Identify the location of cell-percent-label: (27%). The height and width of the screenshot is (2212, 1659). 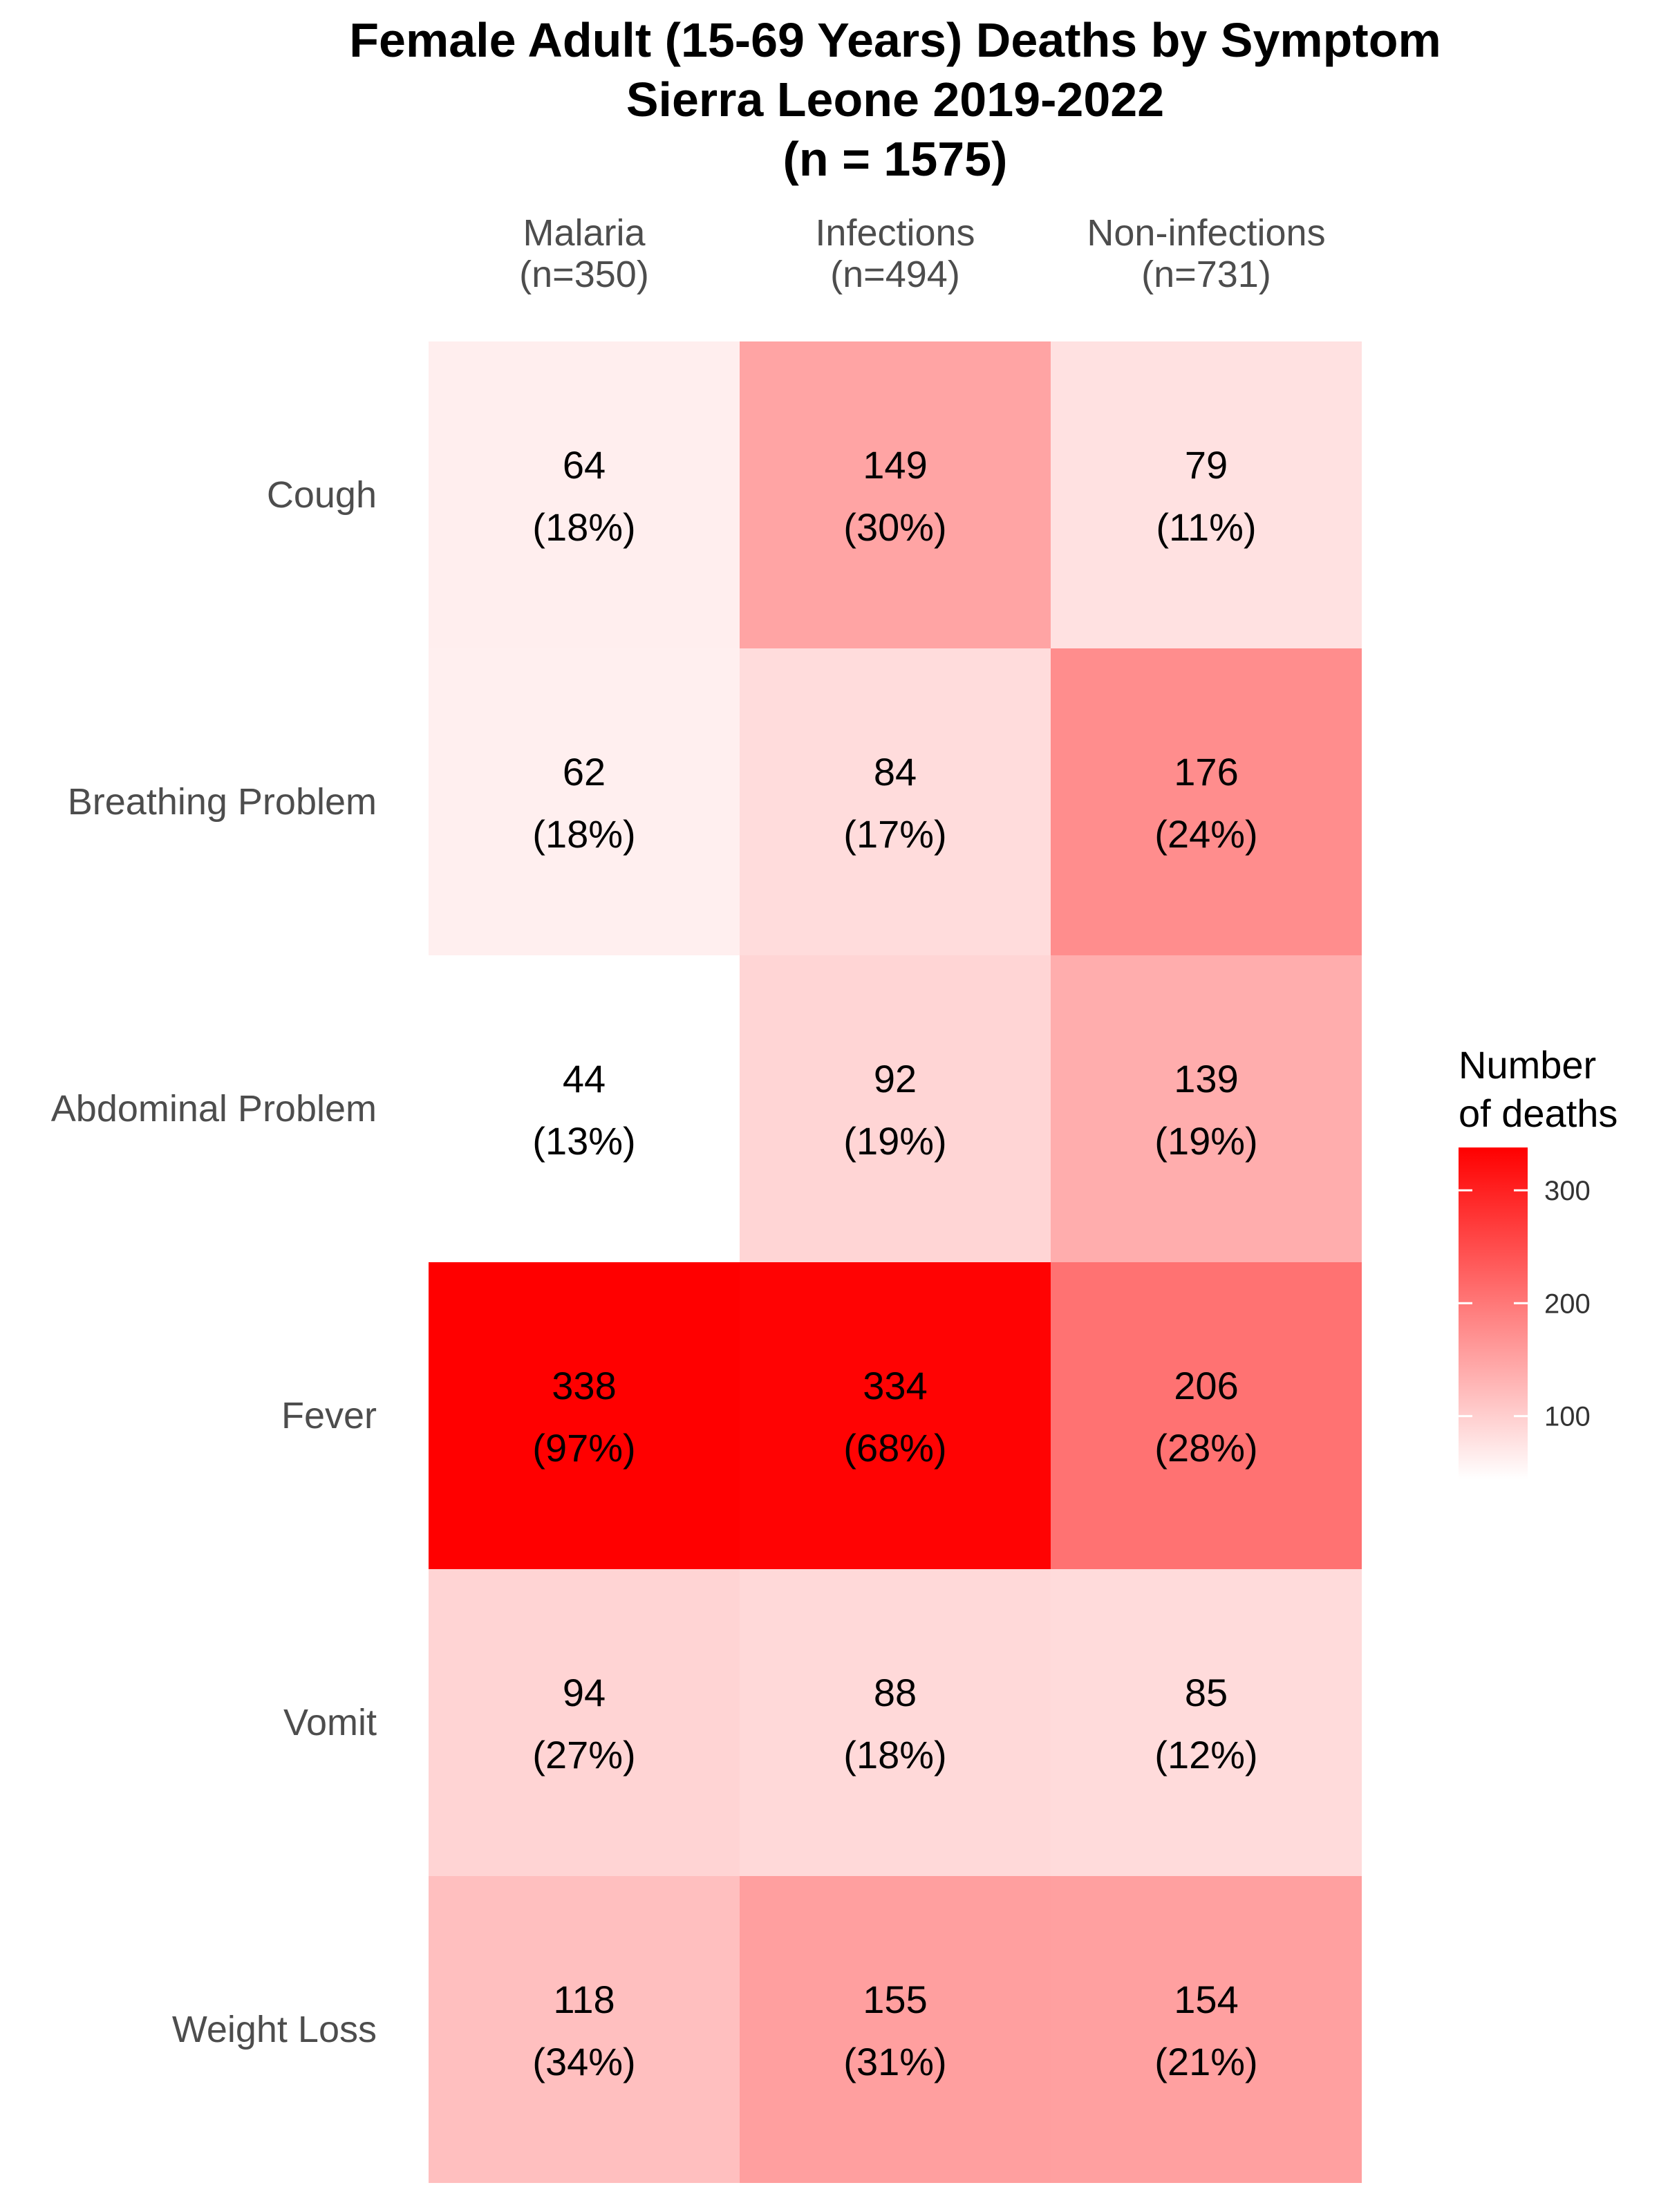
(583, 1755).